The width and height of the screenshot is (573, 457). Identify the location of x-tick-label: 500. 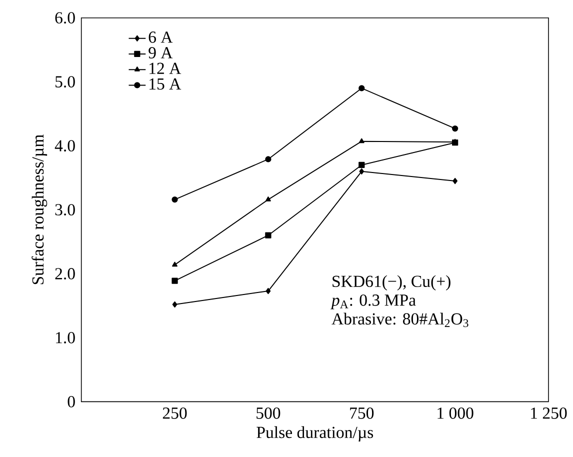
(268, 413).